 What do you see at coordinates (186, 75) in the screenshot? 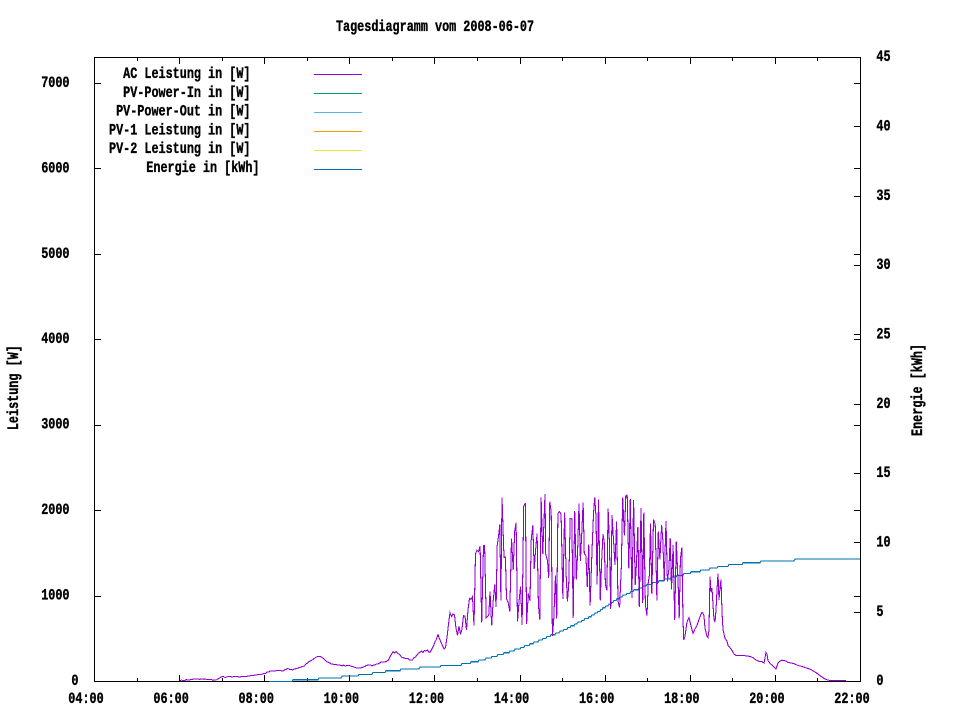
I see `svg-text: AC Leistung in [W]` at bounding box center [186, 75].